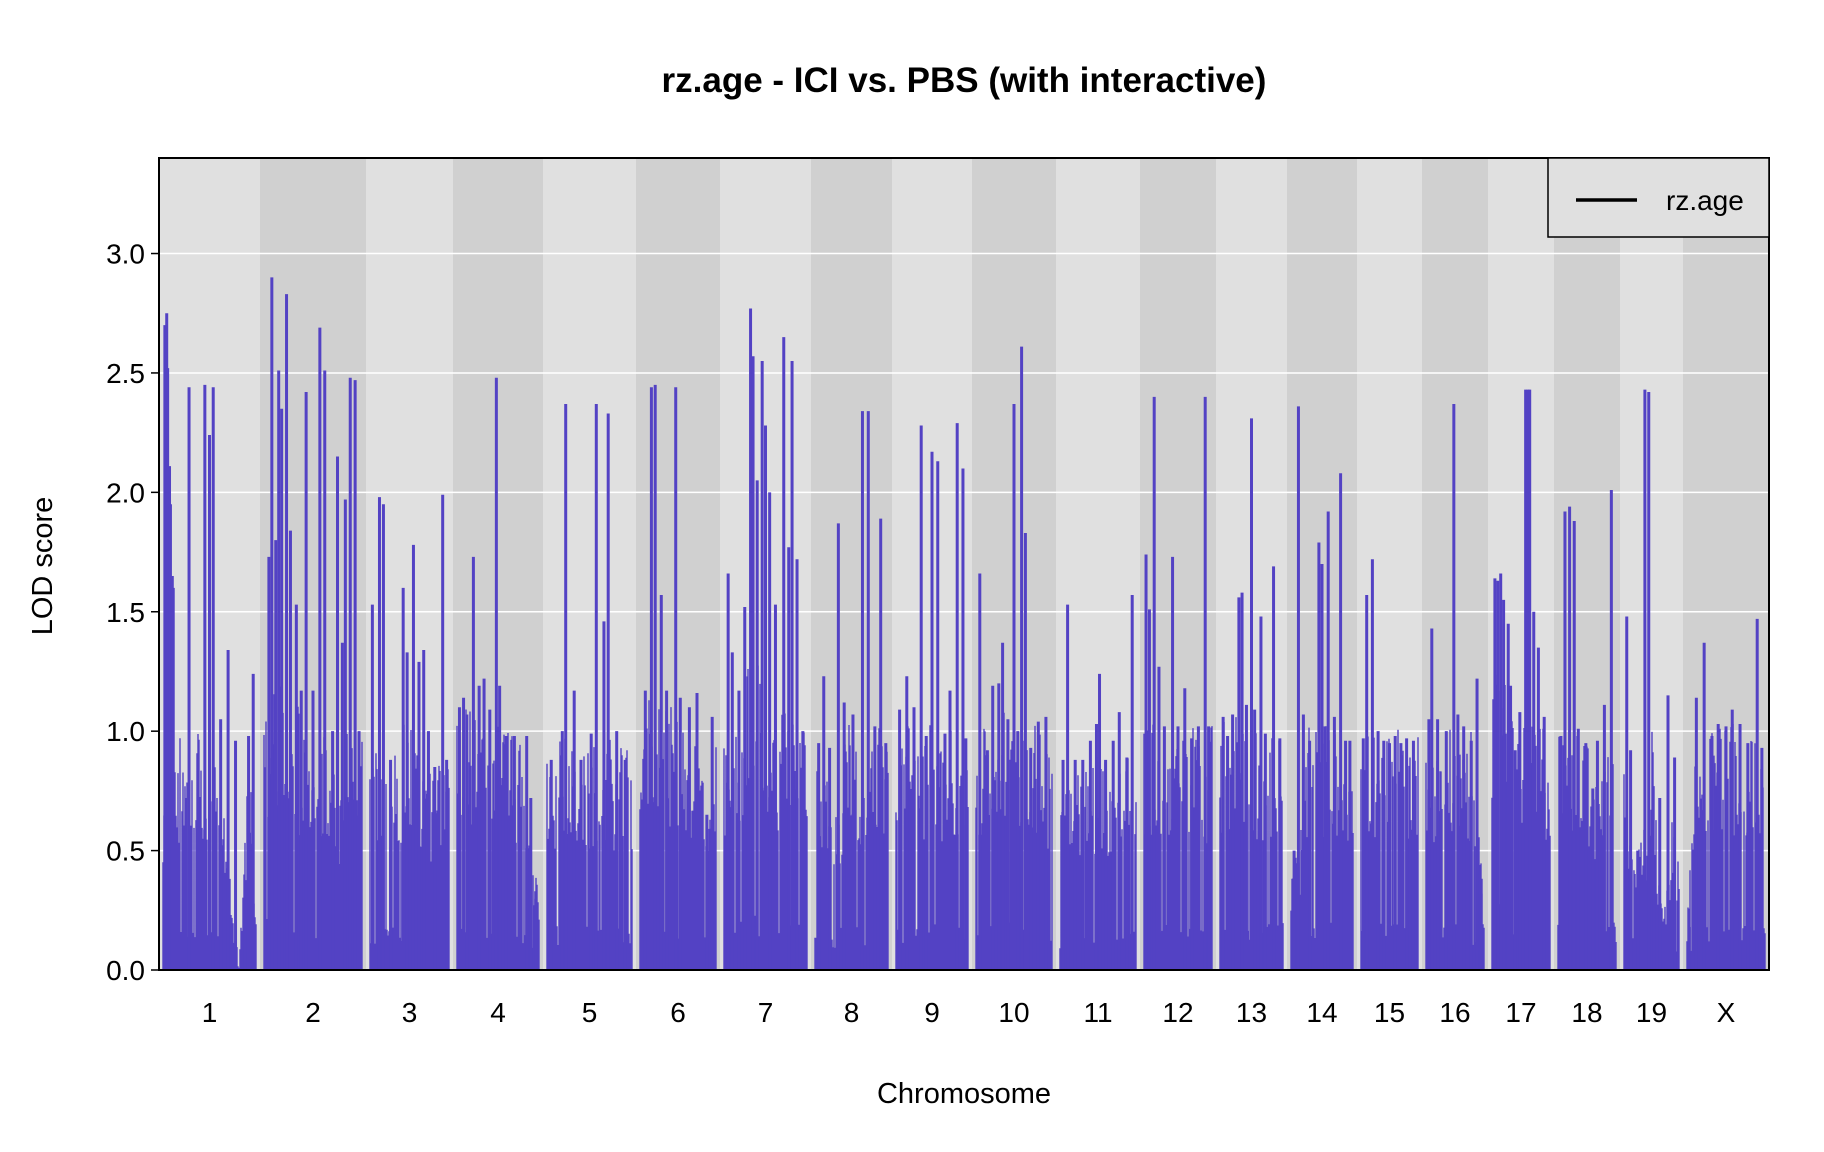 This screenshot has height=1152, width=1824. What do you see at coordinates (1177, 1012) in the screenshot?
I see `x-tick-label: 12` at bounding box center [1177, 1012].